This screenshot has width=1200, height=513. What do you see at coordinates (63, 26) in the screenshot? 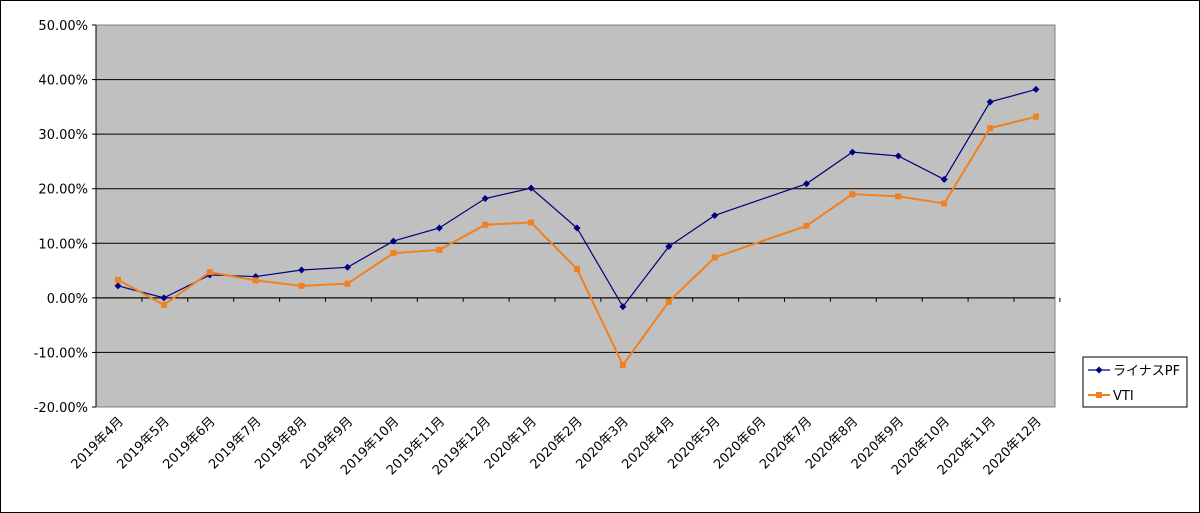
I see `y-tick-label: 50.00%` at bounding box center [63, 26].